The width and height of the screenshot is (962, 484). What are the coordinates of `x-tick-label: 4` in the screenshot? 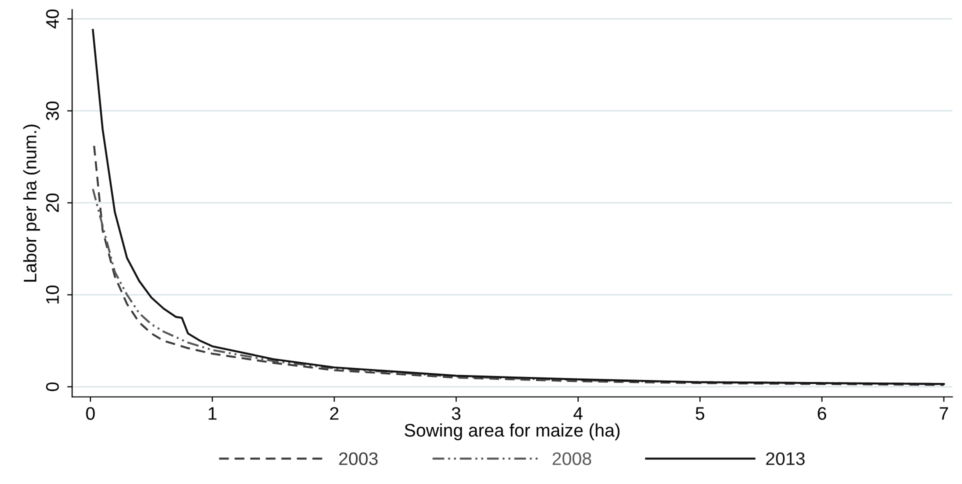 It's located at (578, 413).